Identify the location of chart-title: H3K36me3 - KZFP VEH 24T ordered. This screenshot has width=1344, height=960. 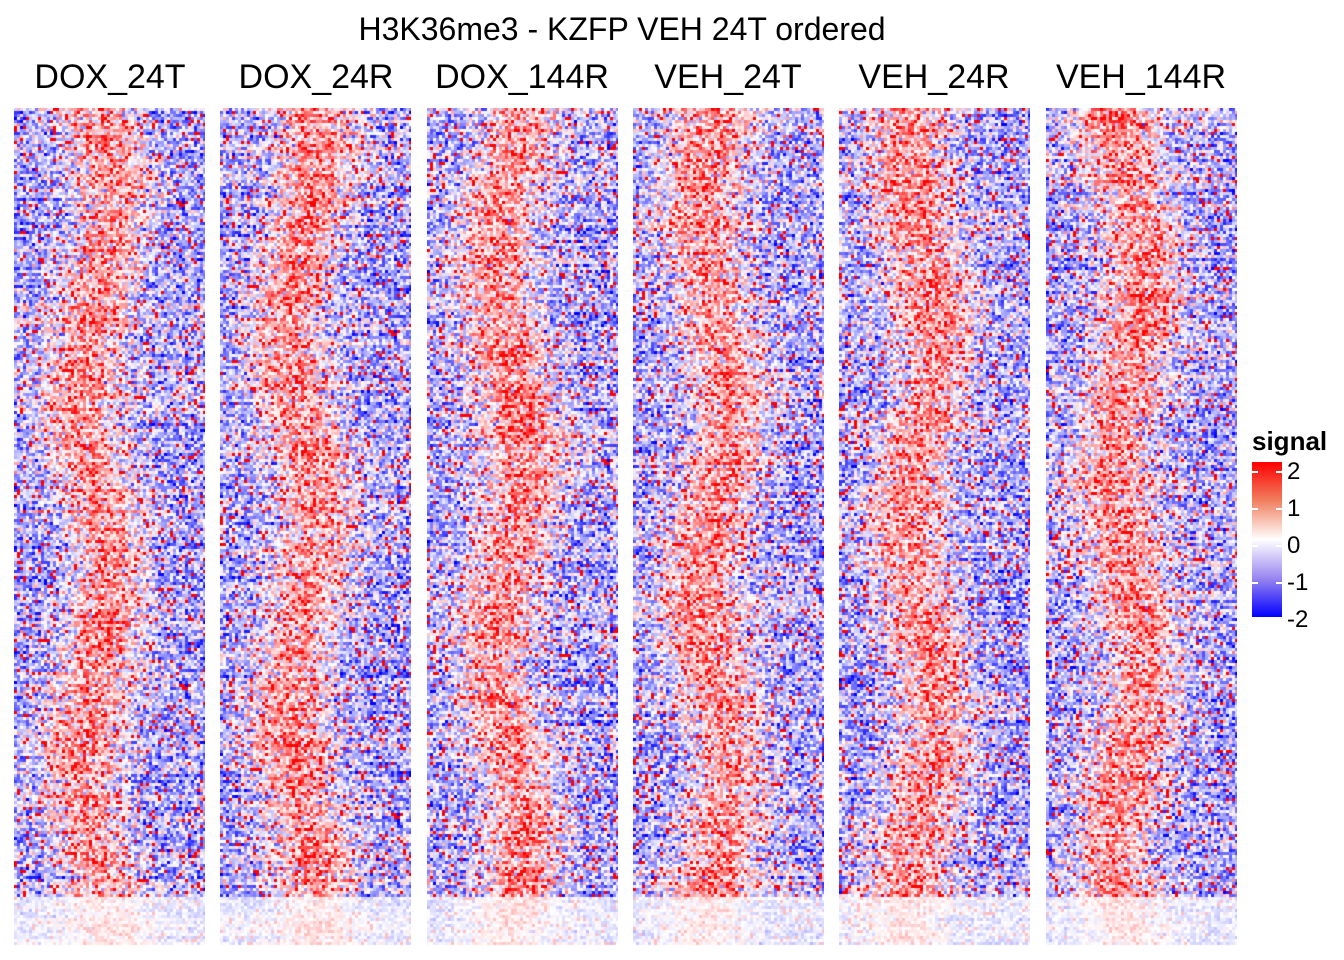
(622, 29).